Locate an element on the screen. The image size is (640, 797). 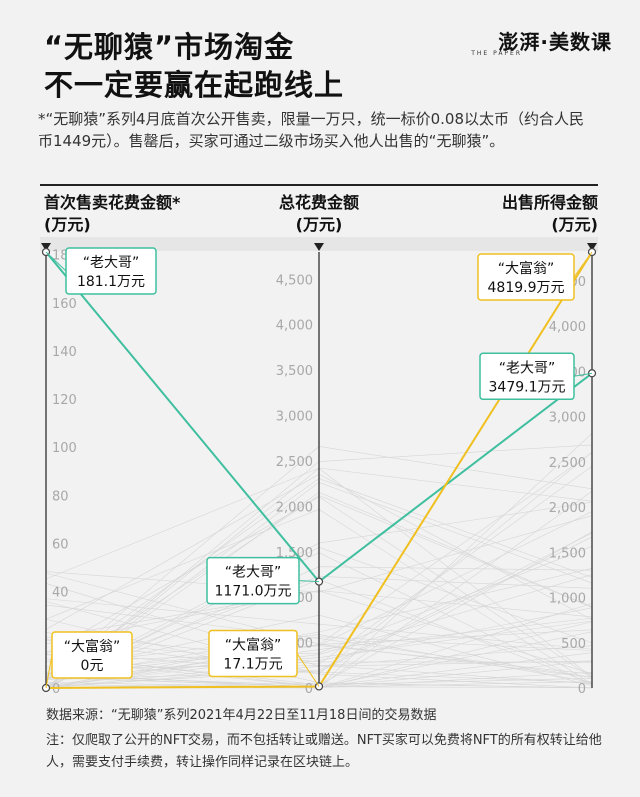
tick-label-right: 1,000 is located at coordinates (567, 599).